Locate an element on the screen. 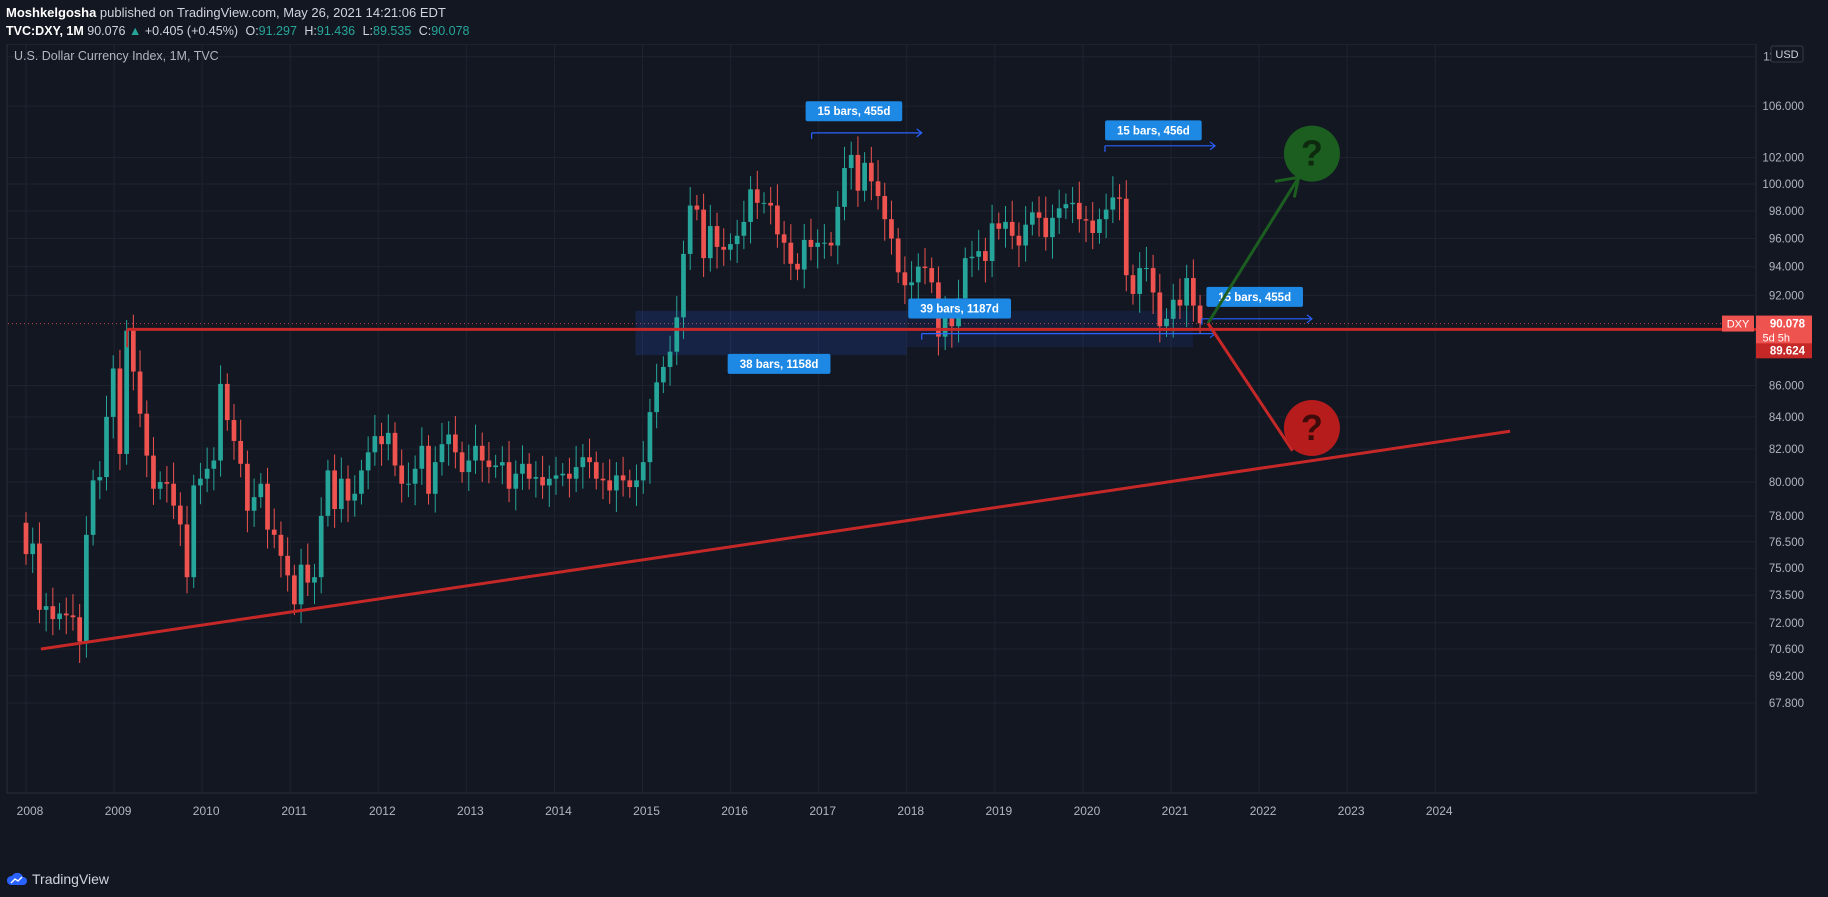 The height and width of the screenshot is (897, 1828). countdown-label: 5d 5h is located at coordinates (1776, 339).